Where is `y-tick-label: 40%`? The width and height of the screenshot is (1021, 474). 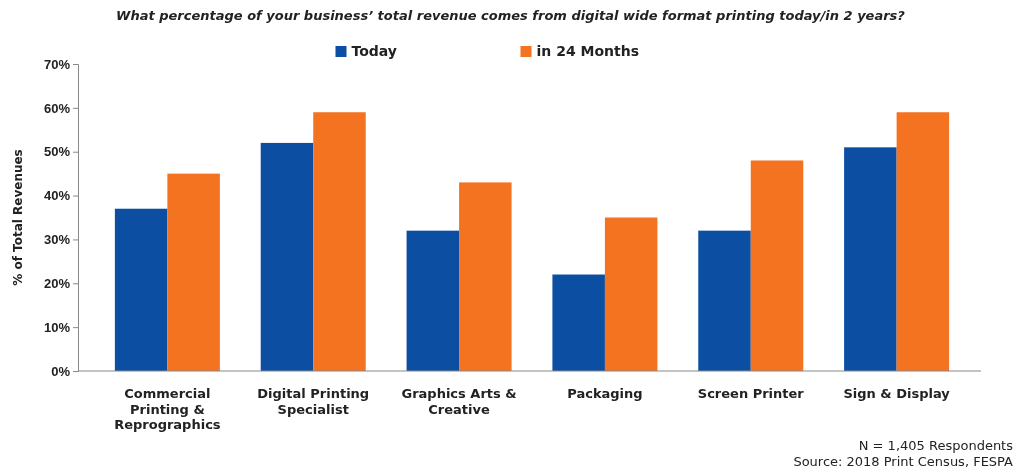 y-tick-label: 40% is located at coordinates (57, 196).